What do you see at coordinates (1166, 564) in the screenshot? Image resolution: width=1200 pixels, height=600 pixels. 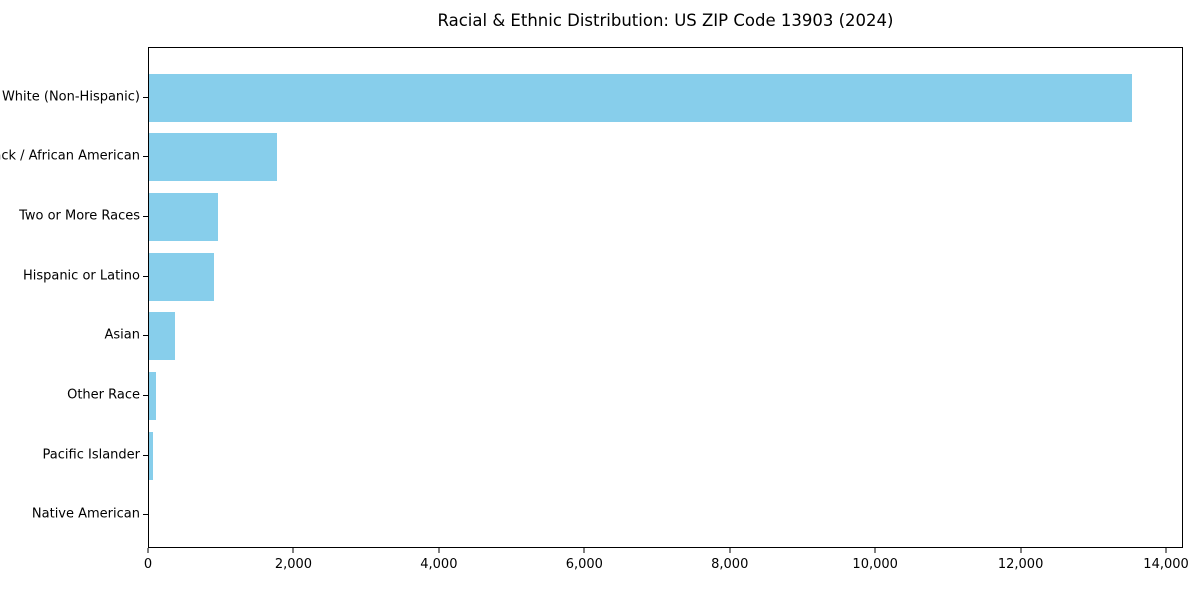 I see `x-tick-label: 14,000` at bounding box center [1166, 564].